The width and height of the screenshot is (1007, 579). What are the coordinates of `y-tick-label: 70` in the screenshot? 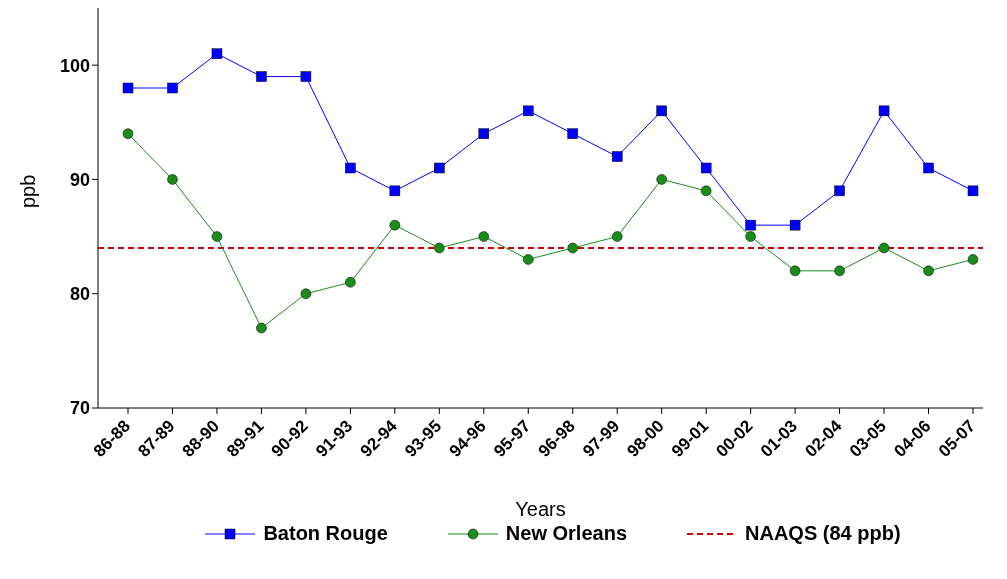 It's located at (79, 408).